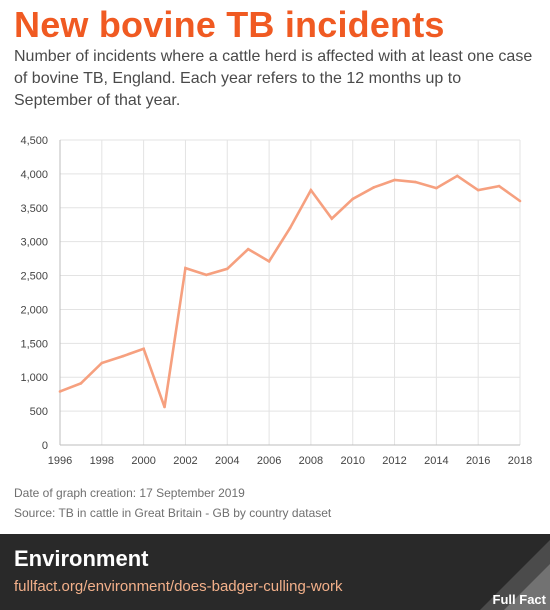 The image size is (550, 610). Describe the element at coordinates (515, 575) in the screenshot. I see `full-fact-logo-icon` at that location.